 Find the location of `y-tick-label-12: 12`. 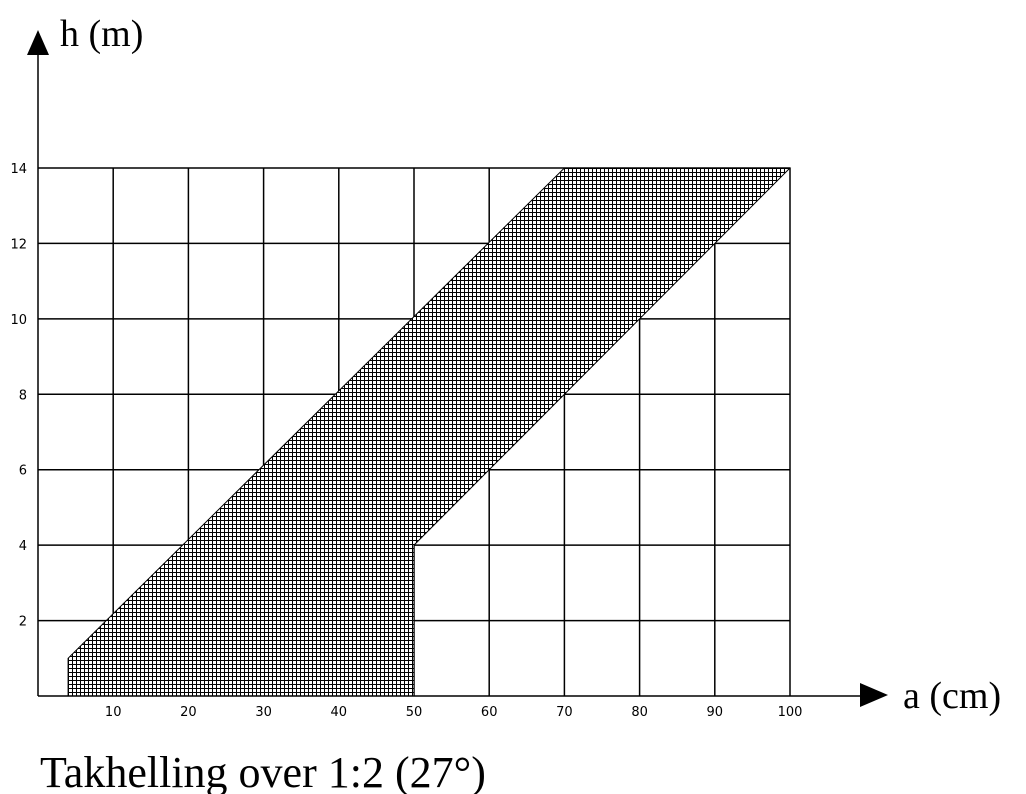

y-tick-label-12: 12 is located at coordinates (18, 244).